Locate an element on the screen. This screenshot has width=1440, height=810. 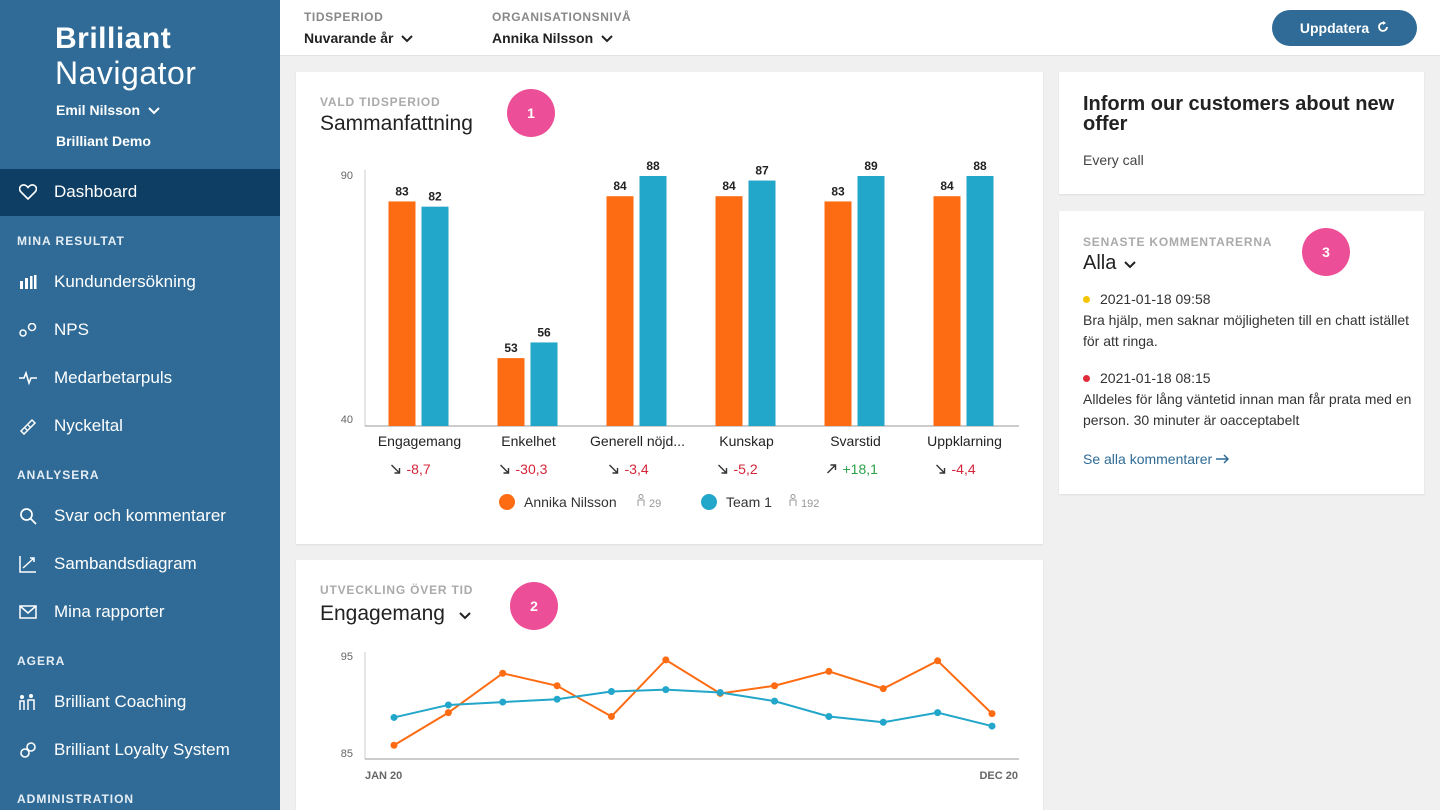
sidebar-item-dashboard: Dashboard is located at coordinates (140, 192).